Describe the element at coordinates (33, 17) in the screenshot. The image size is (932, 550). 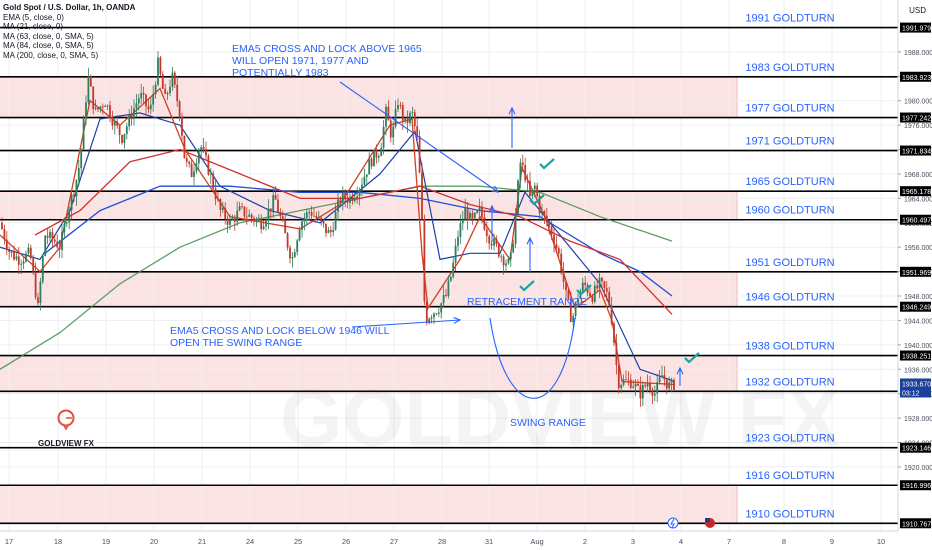
I see `indicator-ema5: EMA (5, close, 0)` at that location.